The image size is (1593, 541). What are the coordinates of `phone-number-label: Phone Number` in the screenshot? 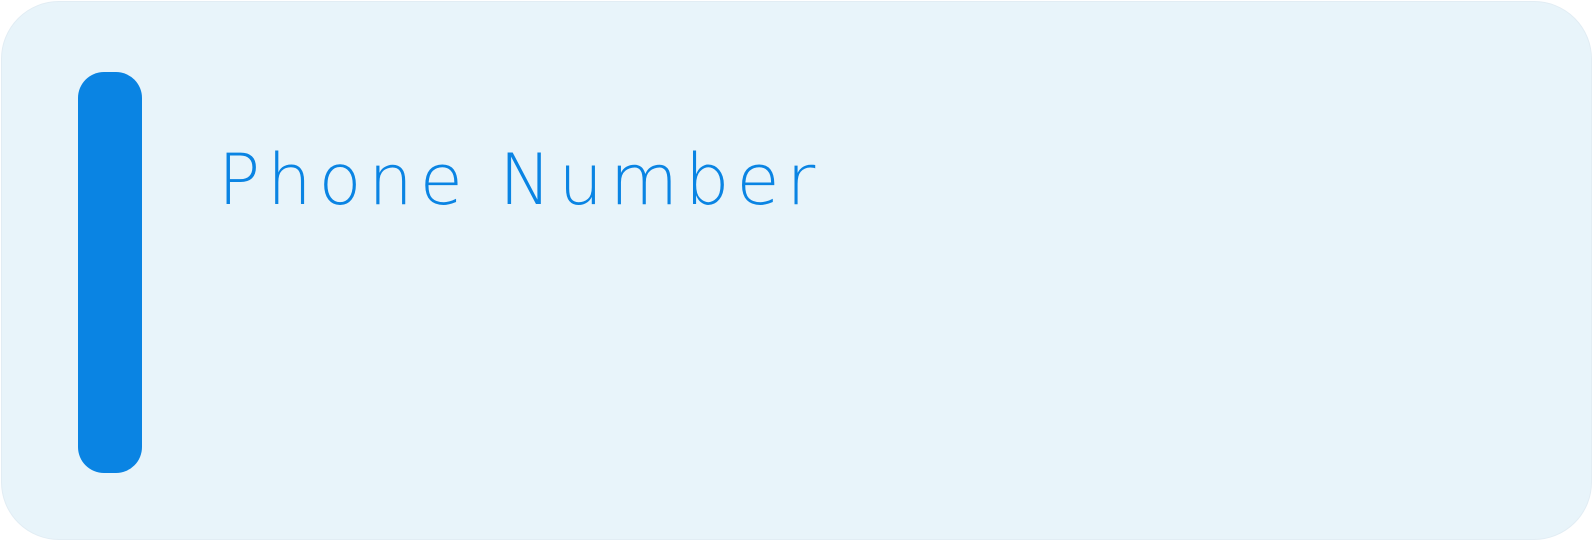 It's located at (520, 180).